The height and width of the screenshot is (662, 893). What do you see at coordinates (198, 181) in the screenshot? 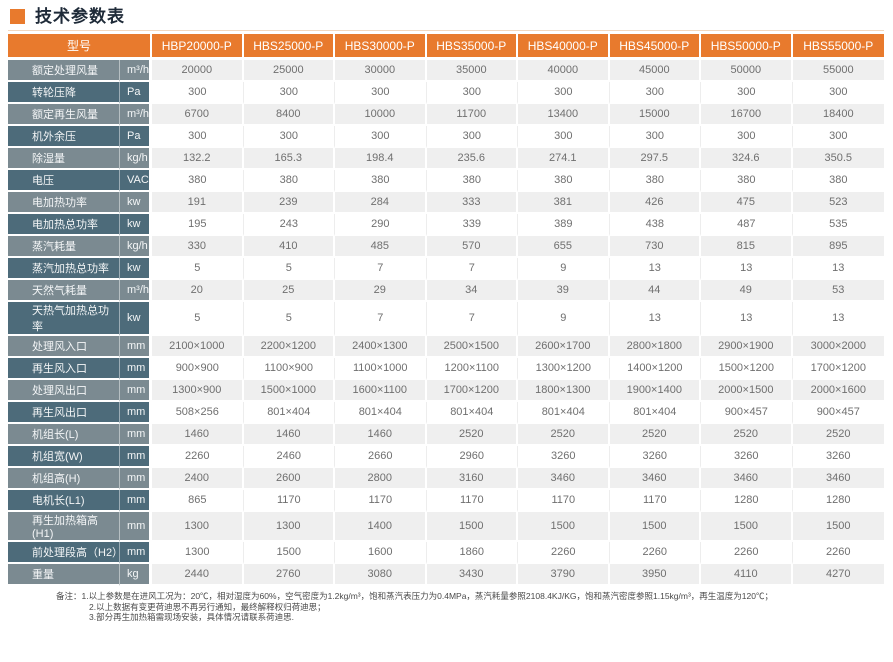
I see `param-value: 380` at bounding box center [198, 181].